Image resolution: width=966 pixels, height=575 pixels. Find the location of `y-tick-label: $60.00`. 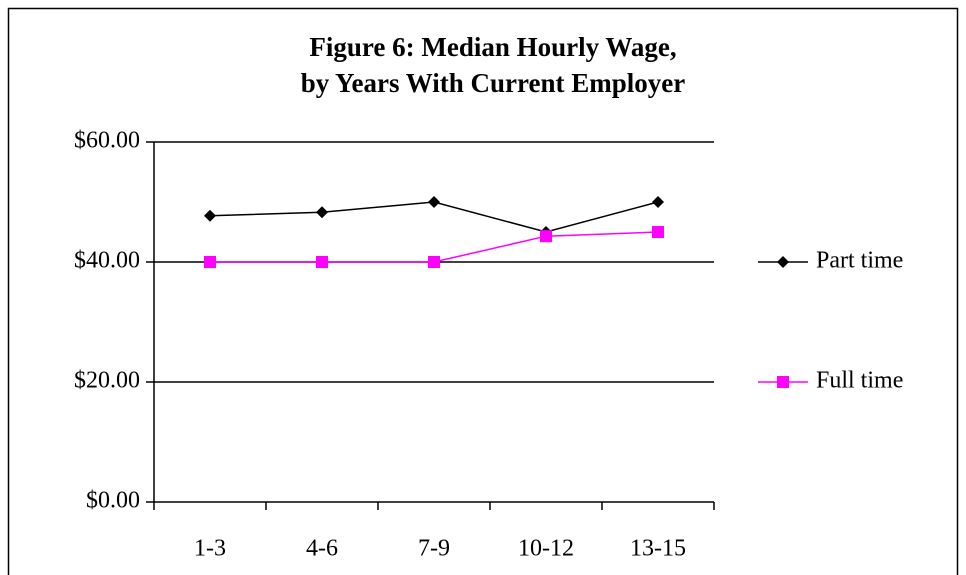

y-tick-label: $60.00 is located at coordinates (107, 141).